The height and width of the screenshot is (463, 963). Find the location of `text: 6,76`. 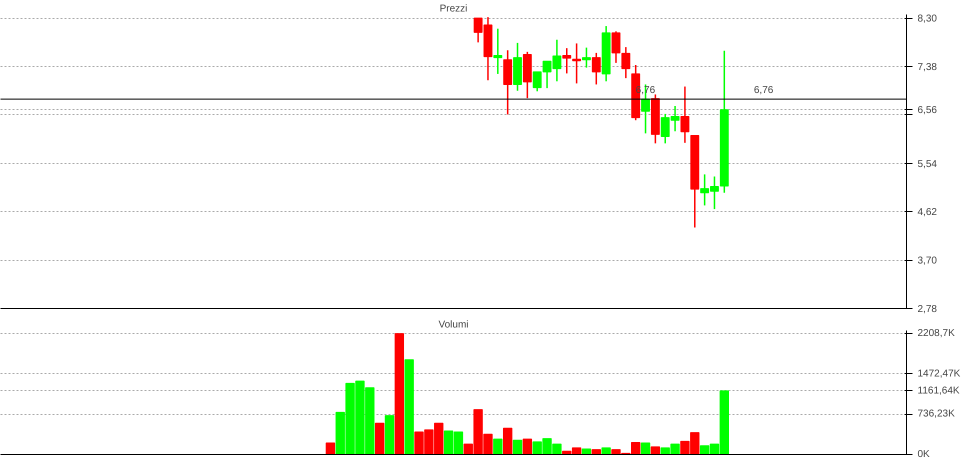

text: 6,76 is located at coordinates (764, 90).